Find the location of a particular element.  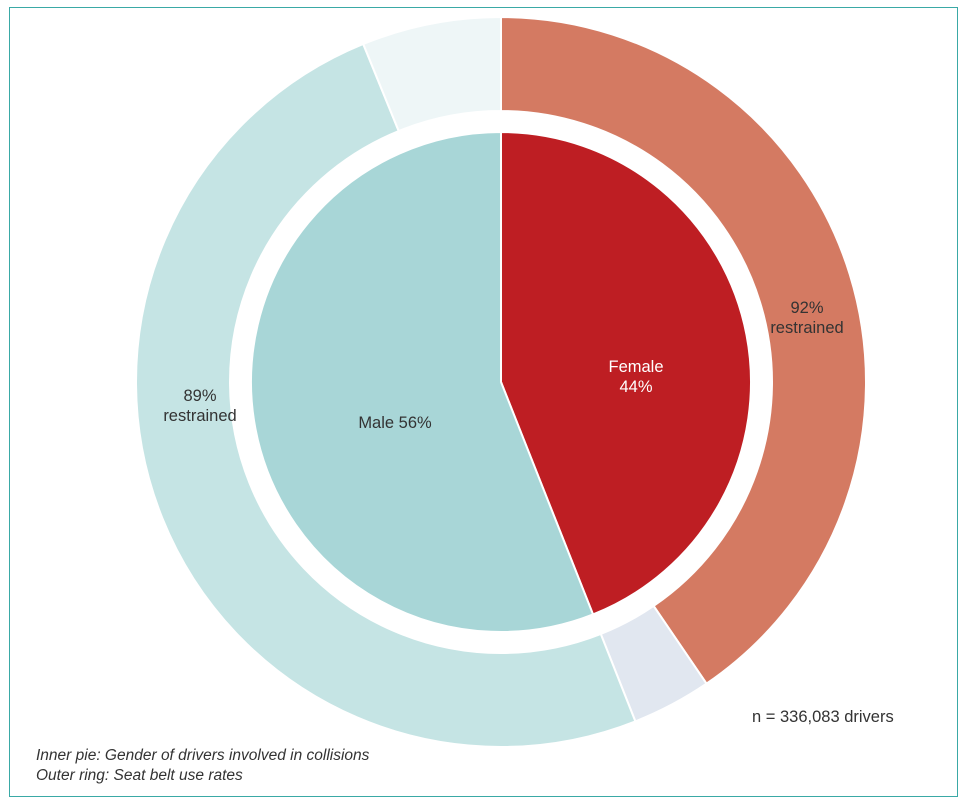

inner-female-label-name: Female is located at coordinates (636, 367).